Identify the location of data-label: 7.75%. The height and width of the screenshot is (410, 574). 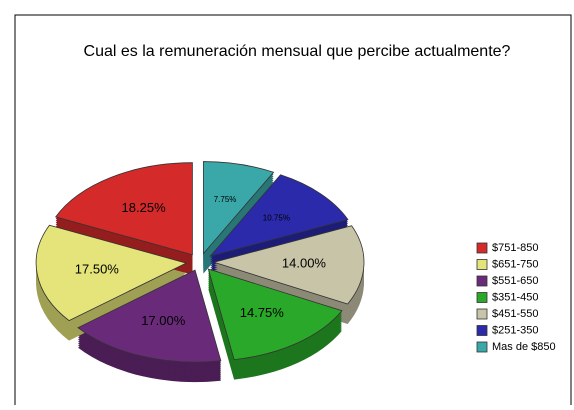
(225, 199).